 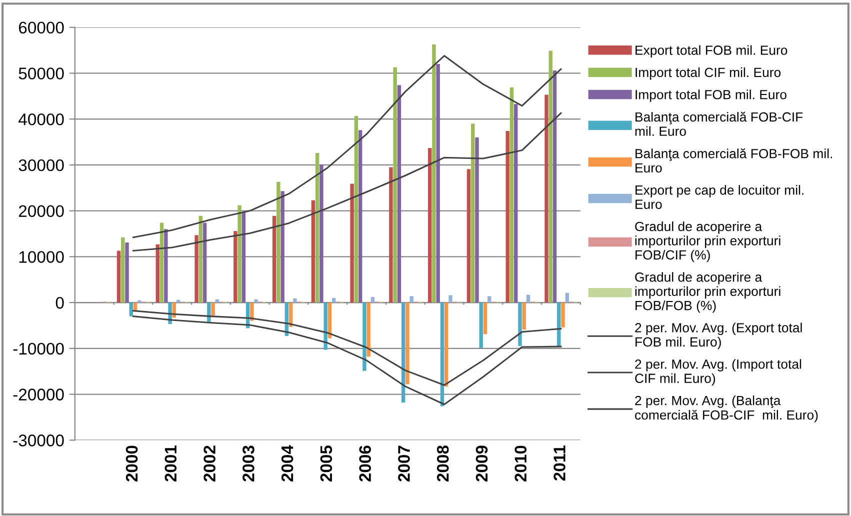 What do you see at coordinates (707, 292) in the screenshot?
I see `legend-label: Gradul de acoperire a importurilor prin exporturi FOB/FOB (%)` at bounding box center [707, 292].